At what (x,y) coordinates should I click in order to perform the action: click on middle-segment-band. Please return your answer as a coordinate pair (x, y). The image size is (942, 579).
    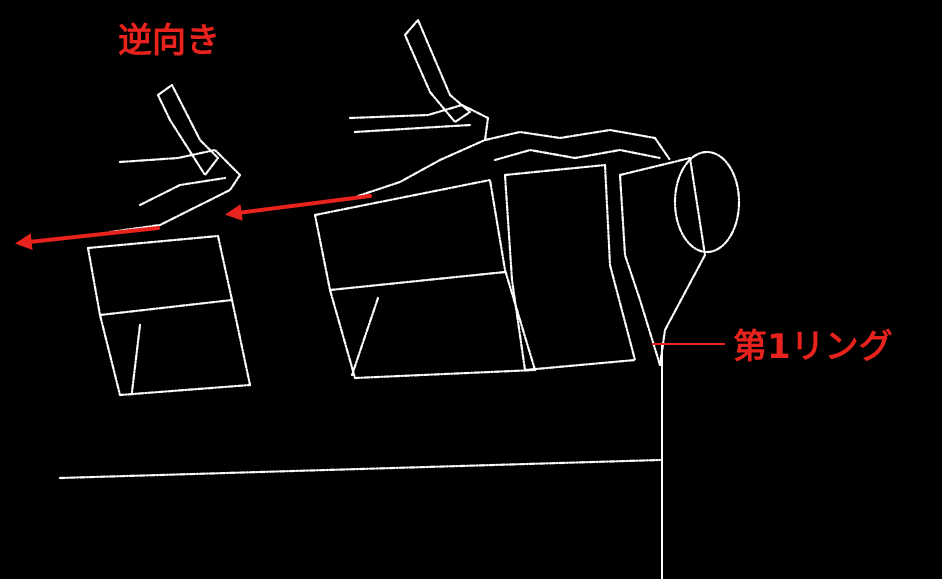
    Looking at the image, I should click on (417, 281).